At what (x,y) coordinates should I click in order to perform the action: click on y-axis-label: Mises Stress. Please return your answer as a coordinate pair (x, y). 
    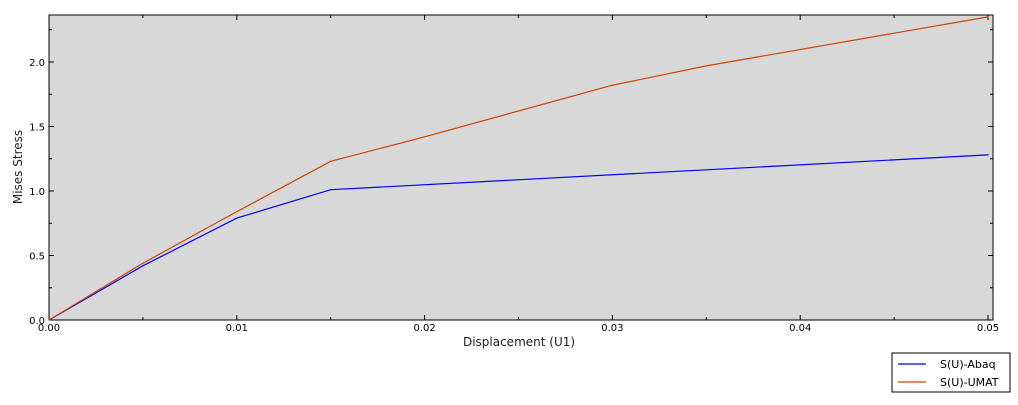
    Looking at the image, I should click on (18, 167).